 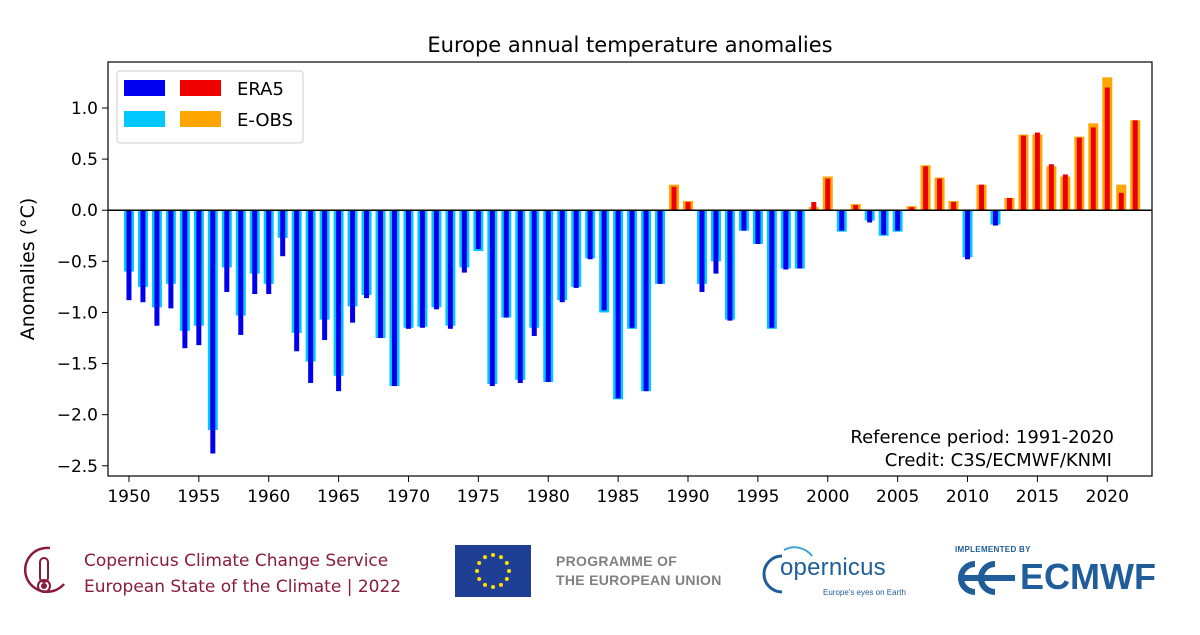 What do you see at coordinates (464, 241) in the screenshot?
I see `bar-era5-1974` at bounding box center [464, 241].